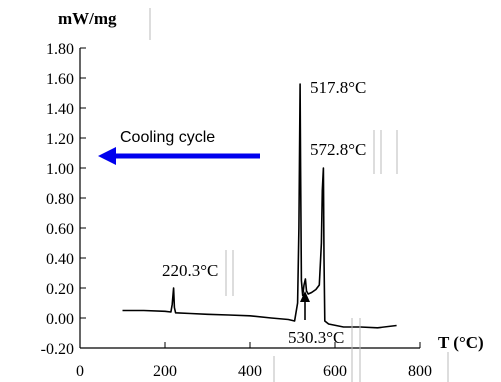 The image size is (501, 382). I want to click on y-tick-label: 1.00, so click(60, 169).